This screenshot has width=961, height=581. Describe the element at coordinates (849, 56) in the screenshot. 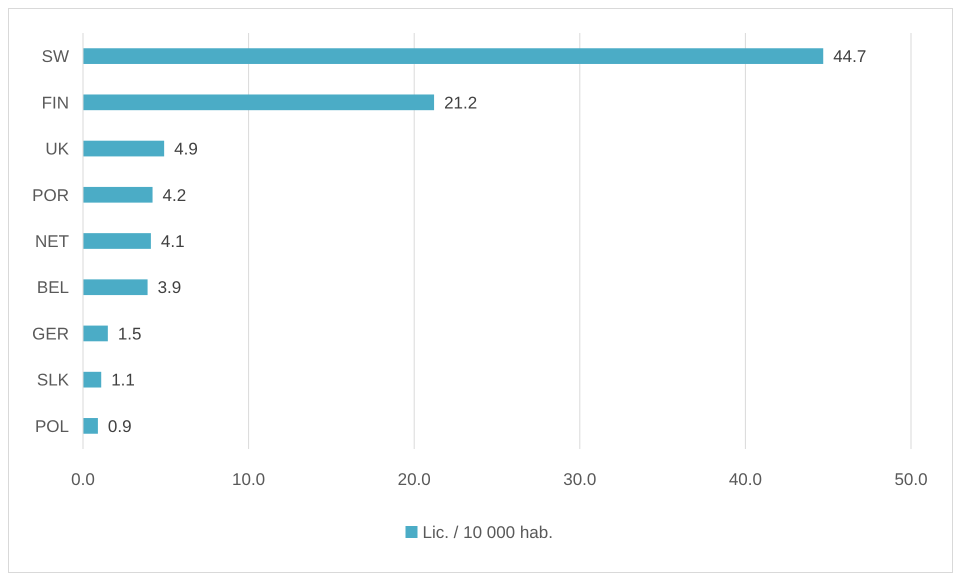

I see `data-label: 44.7` at that location.